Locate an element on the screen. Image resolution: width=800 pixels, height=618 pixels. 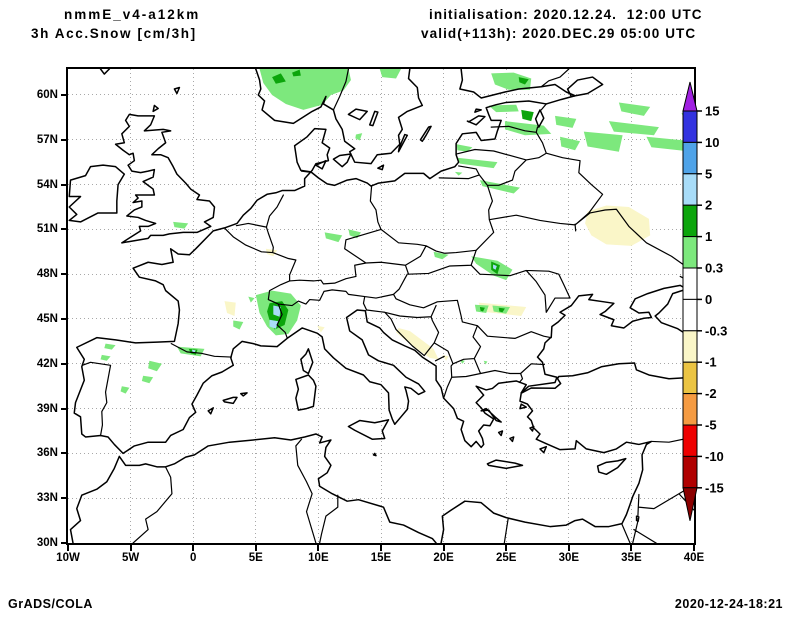
snow-patch--1--0.3 is located at coordinates (618, 225).